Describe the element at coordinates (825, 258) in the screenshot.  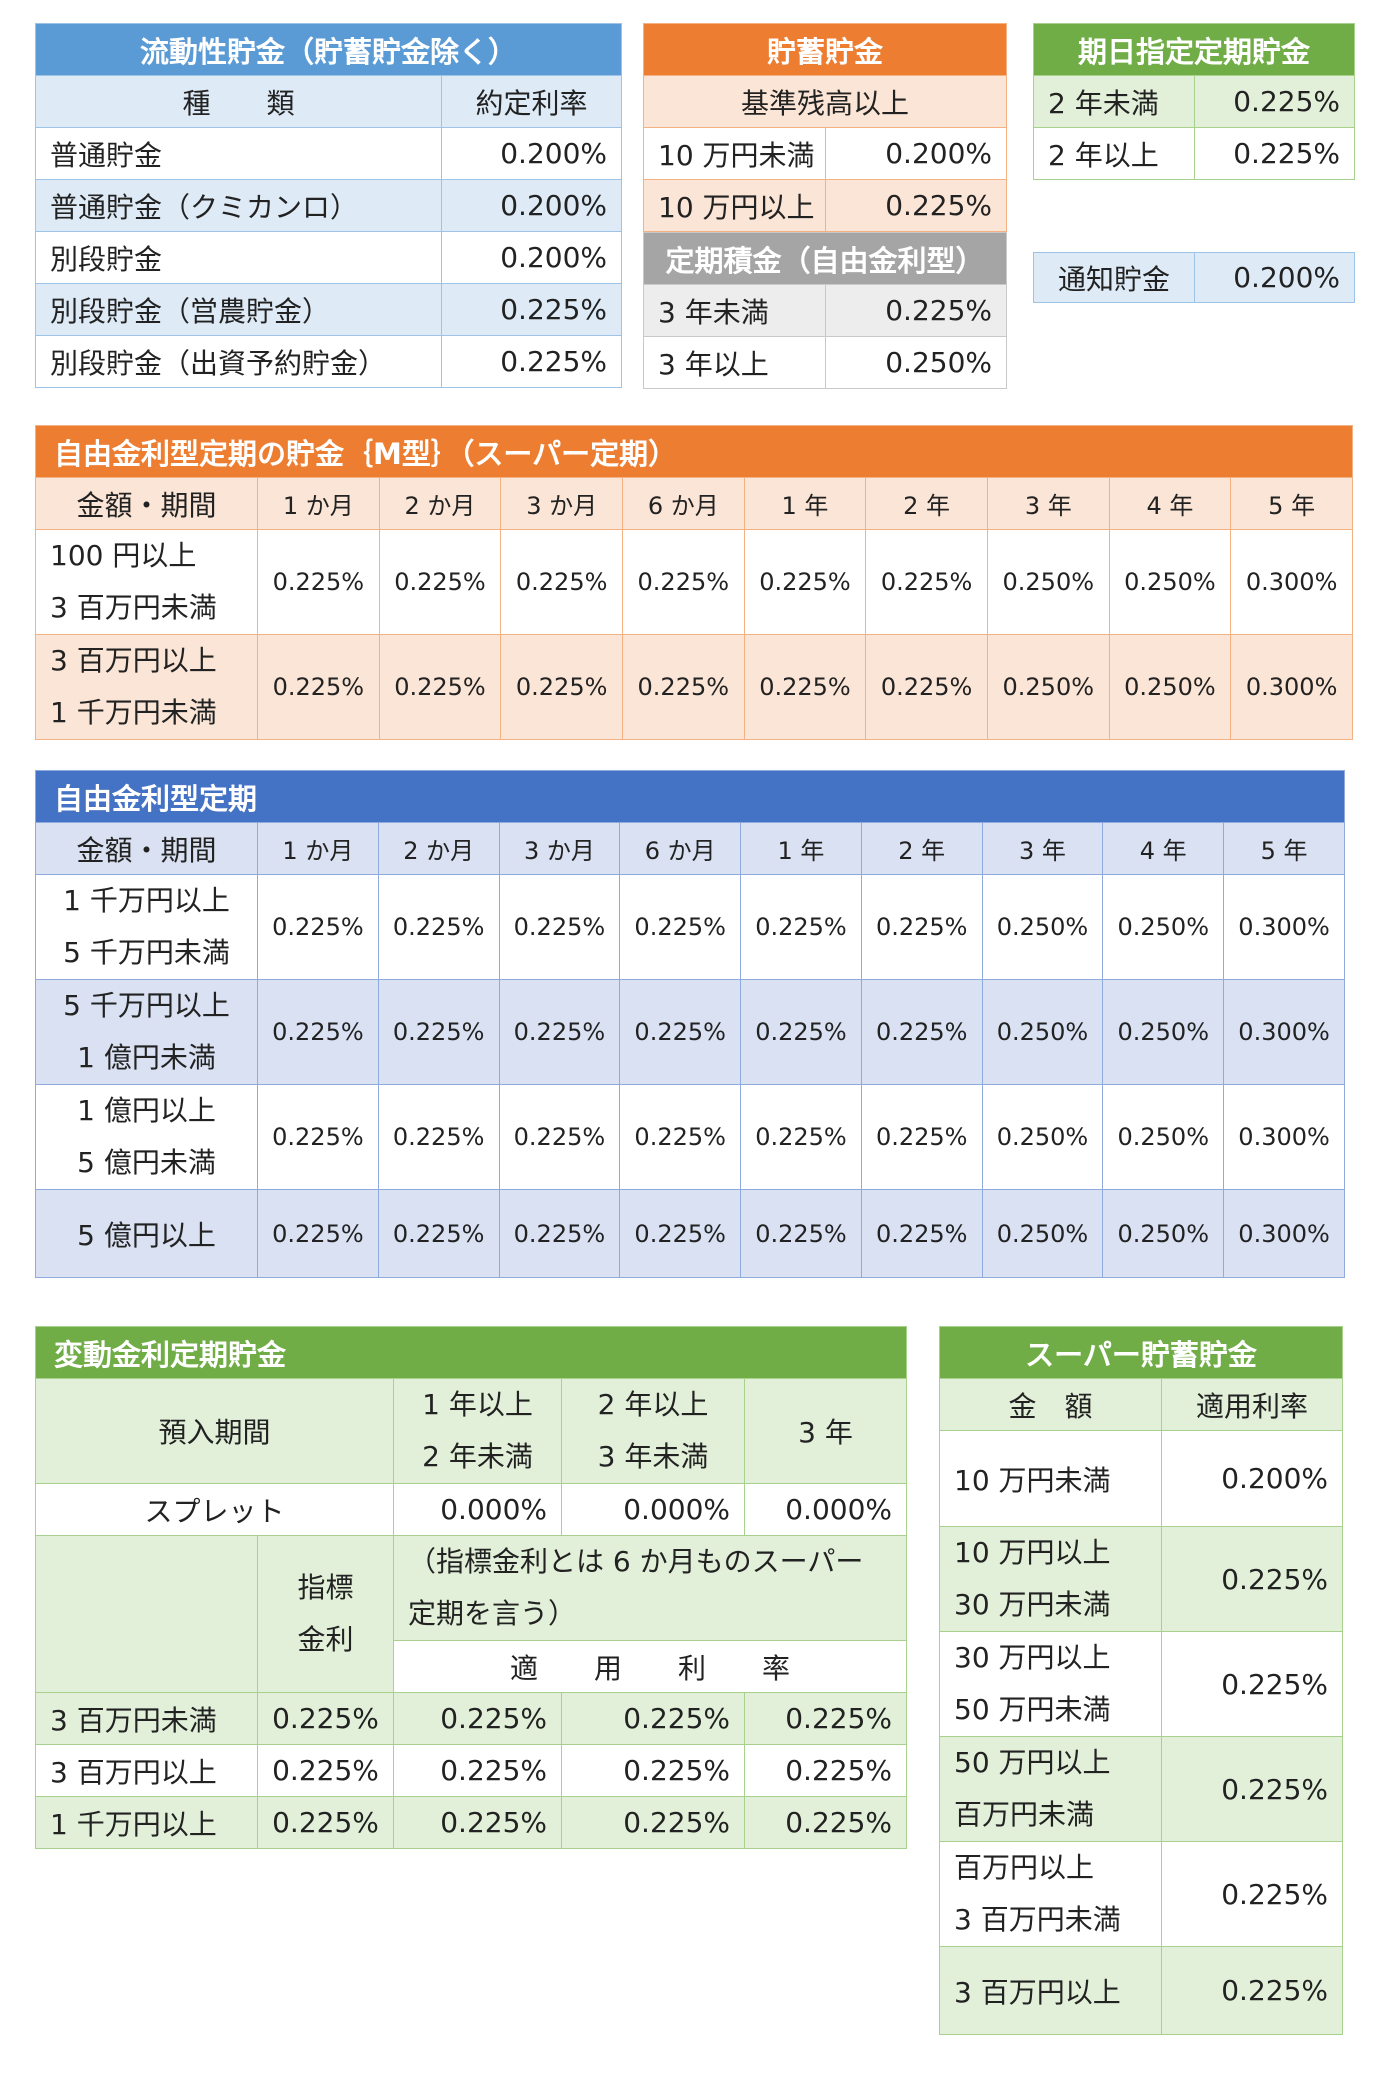
I see `installment-title: 定期積金（自由金利型）` at that location.